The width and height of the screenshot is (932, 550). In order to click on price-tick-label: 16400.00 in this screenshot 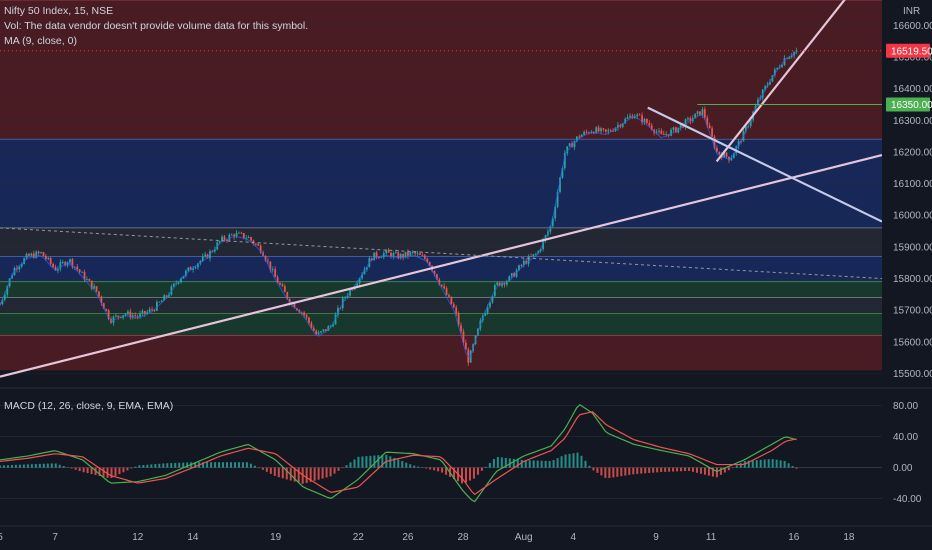, I will do `click(912, 89)`.